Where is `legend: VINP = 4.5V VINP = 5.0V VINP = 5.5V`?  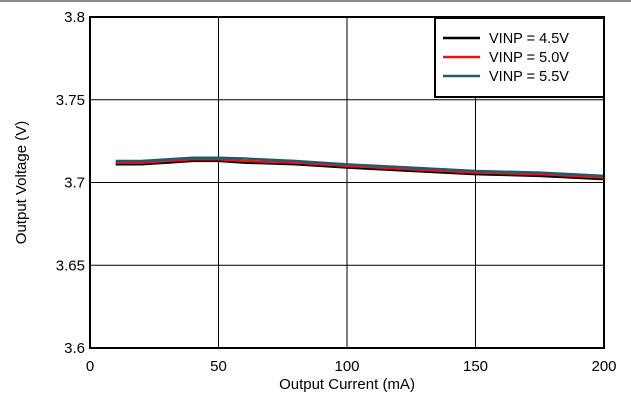
legend: VINP = 4.5V VINP = 5.0V VINP = 5.5V is located at coordinates (519, 57).